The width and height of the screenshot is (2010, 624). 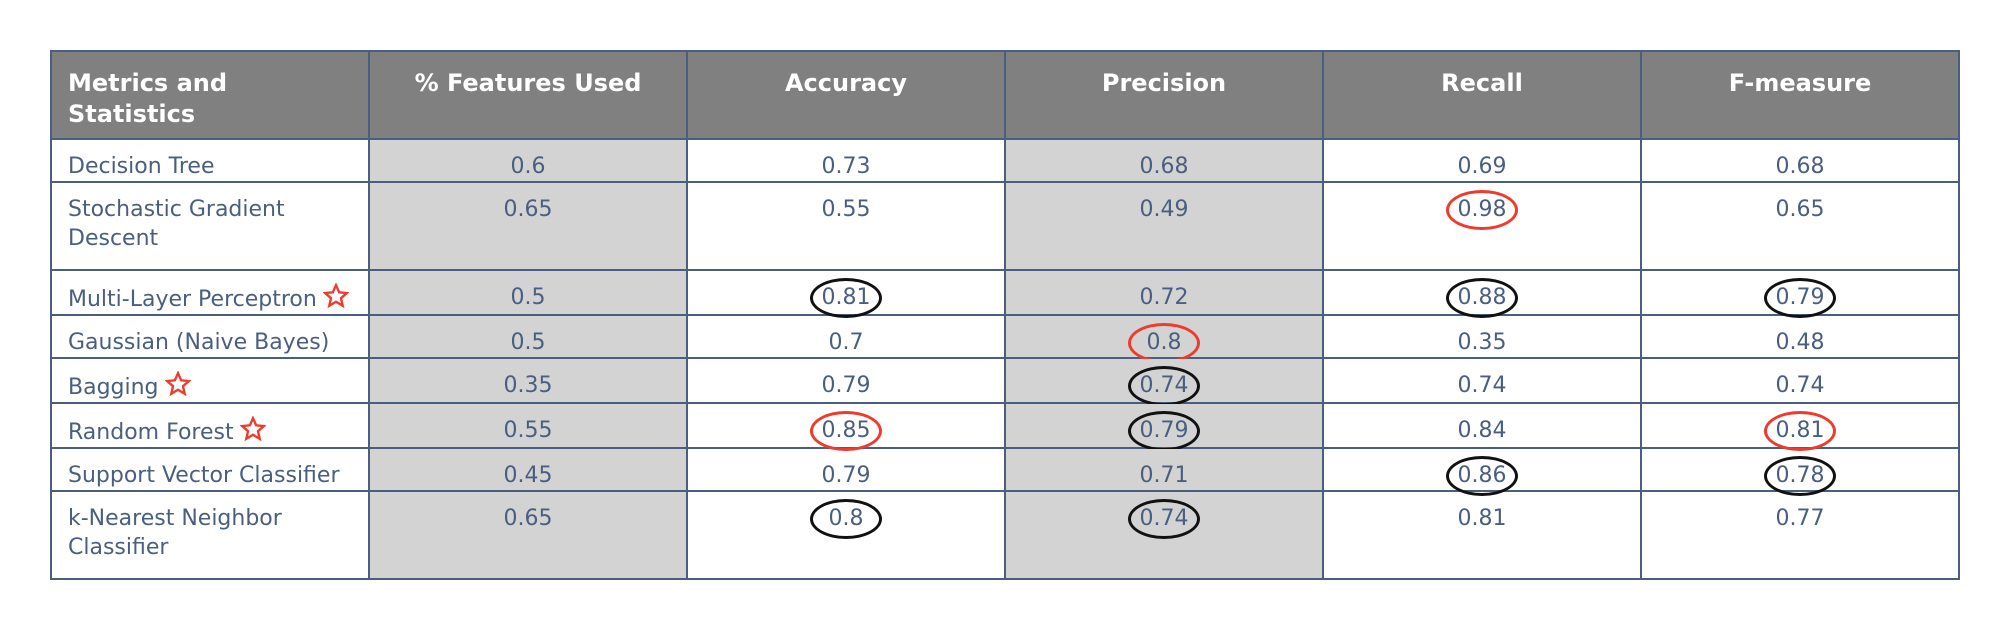 I want to click on circled-value-red: 0.85, so click(x=846, y=430).